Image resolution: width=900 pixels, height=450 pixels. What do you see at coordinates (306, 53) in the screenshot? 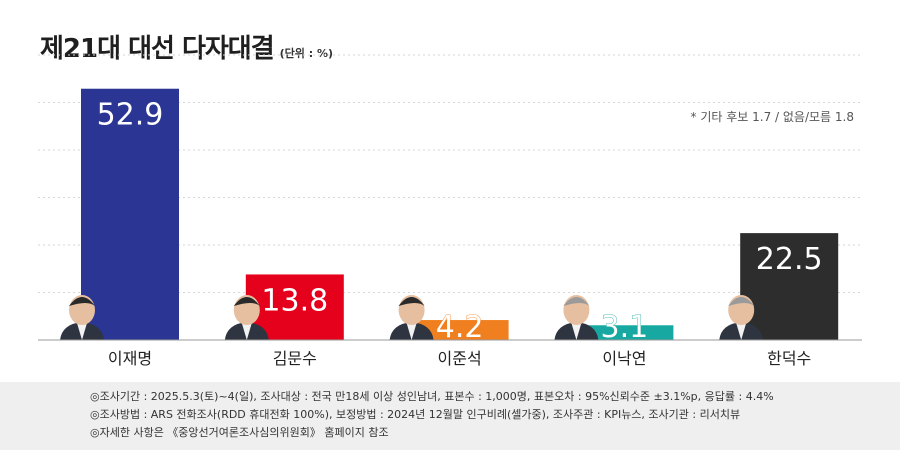
I see `unit-label: (단위 : %)` at bounding box center [306, 53].